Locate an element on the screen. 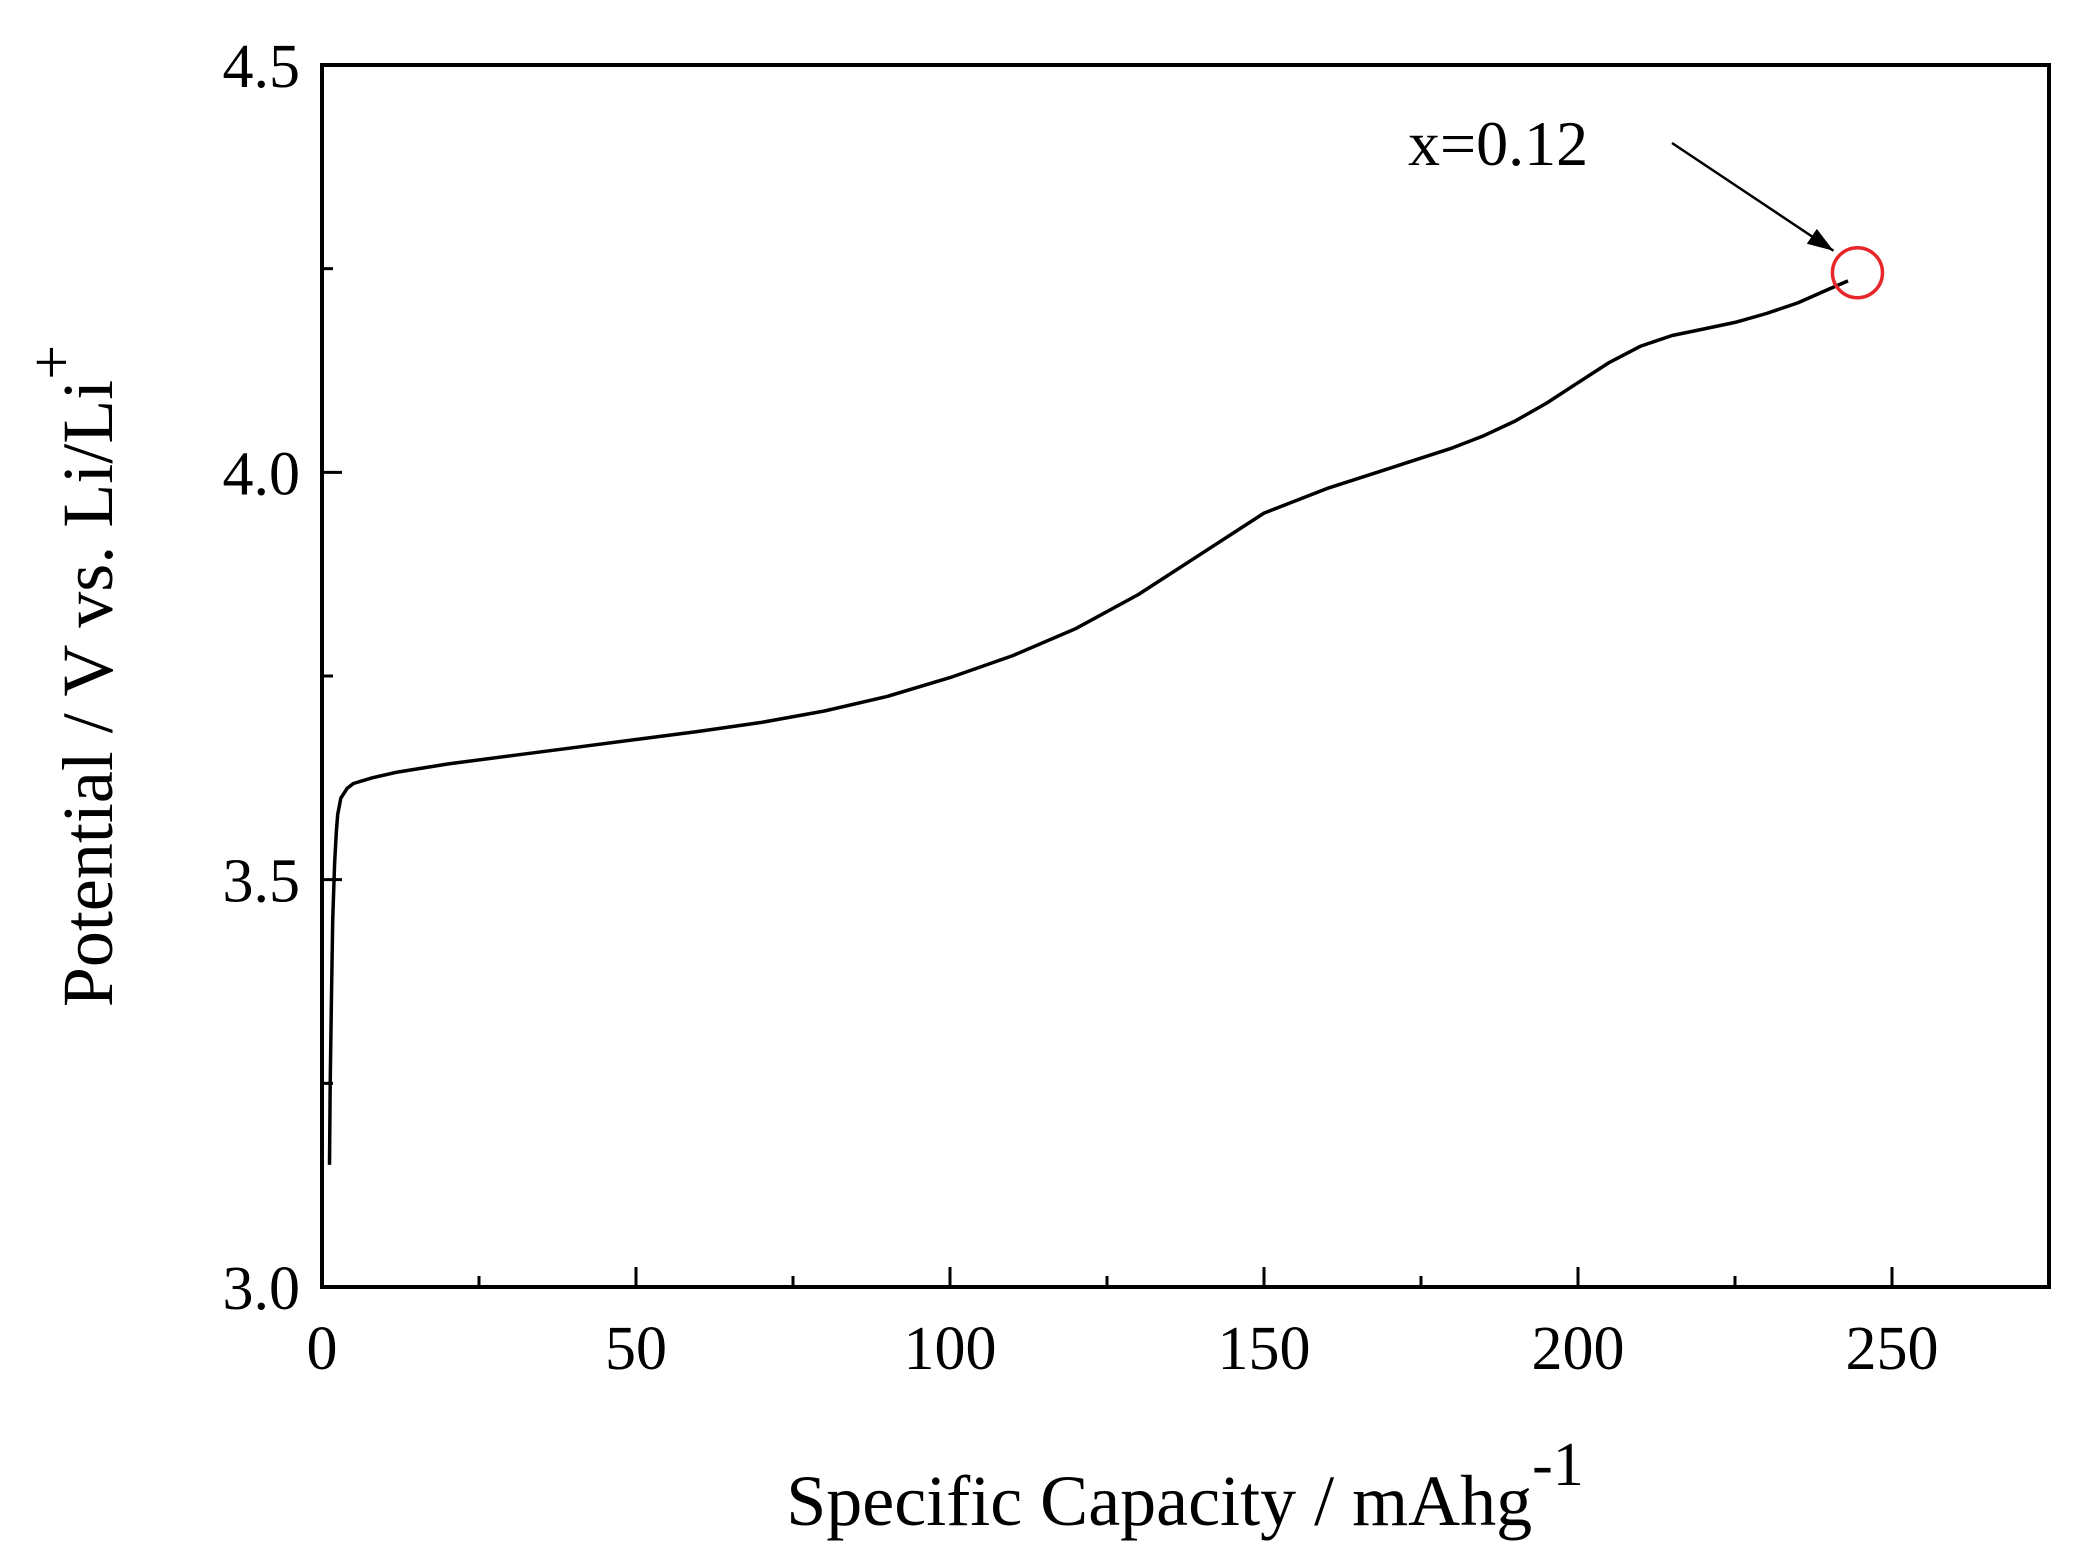  x-tick-label: 100 is located at coordinates (950, 1349).